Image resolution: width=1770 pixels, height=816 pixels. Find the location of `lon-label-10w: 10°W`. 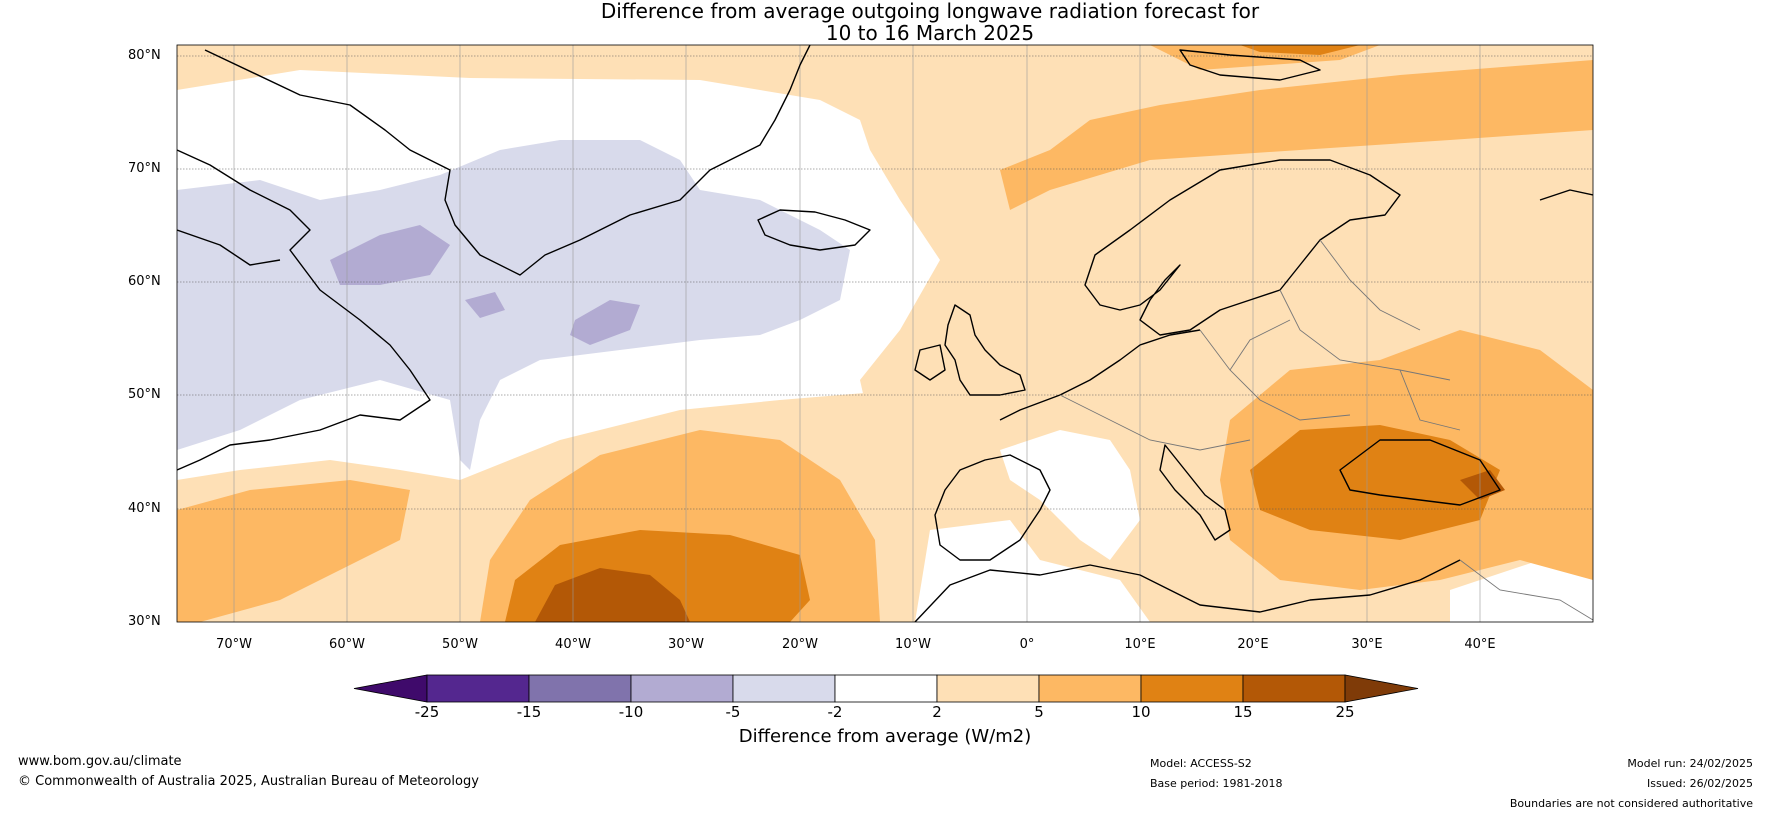

lon-label-10w: 10°W is located at coordinates (913, 644).